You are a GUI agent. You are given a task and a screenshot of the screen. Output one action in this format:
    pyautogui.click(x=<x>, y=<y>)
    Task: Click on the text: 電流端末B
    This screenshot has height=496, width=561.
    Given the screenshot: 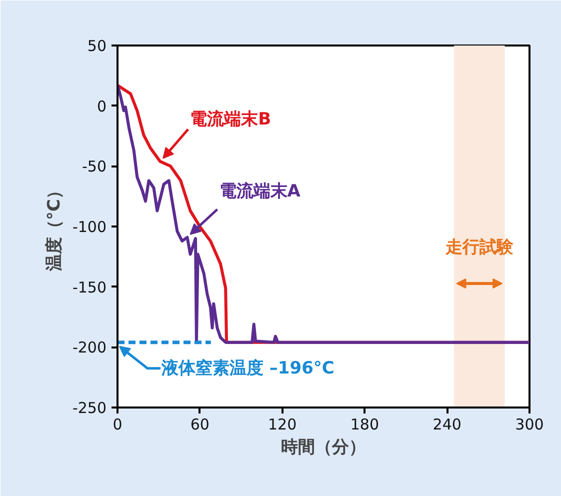 What is the action you would take?
    pyautogui.click(x=231, y=119)
    